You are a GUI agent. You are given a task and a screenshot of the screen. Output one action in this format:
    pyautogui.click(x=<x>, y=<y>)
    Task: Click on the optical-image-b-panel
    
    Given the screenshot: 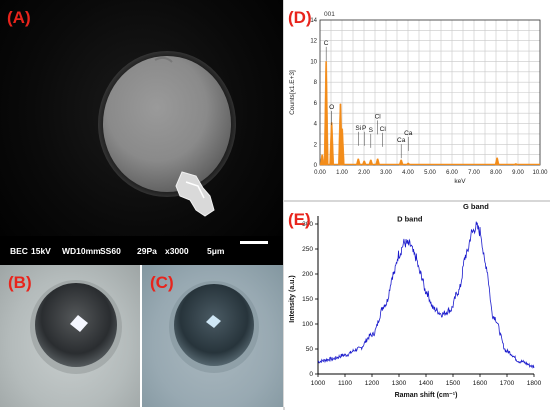 What is the action you would take?
    pyautogui.click(x=70, y=336)
    